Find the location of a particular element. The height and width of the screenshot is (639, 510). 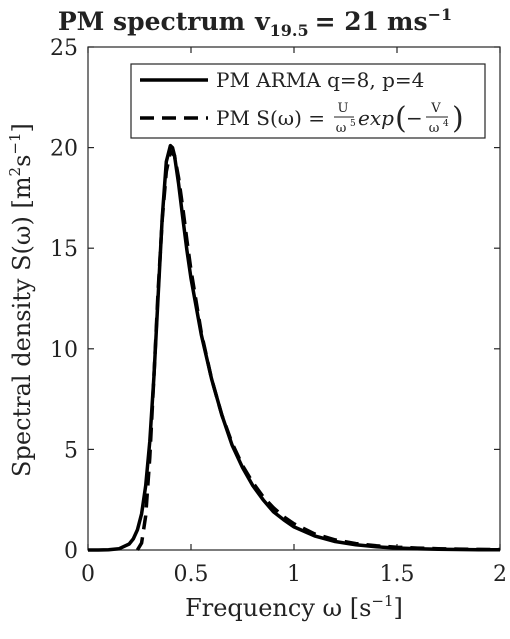

x-axis-label-close: ] is located at coordinates (398, 608).